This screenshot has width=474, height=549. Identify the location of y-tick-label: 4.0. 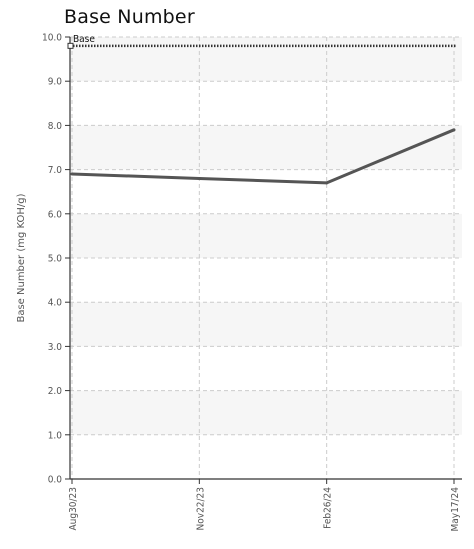
(55, 303).